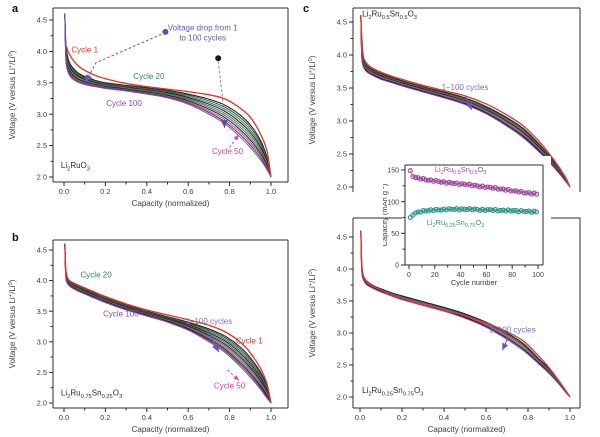 The height and width of the screenshot is (437, 600). I want to click on annotation-text: Cycle 100, so click(124, 103).